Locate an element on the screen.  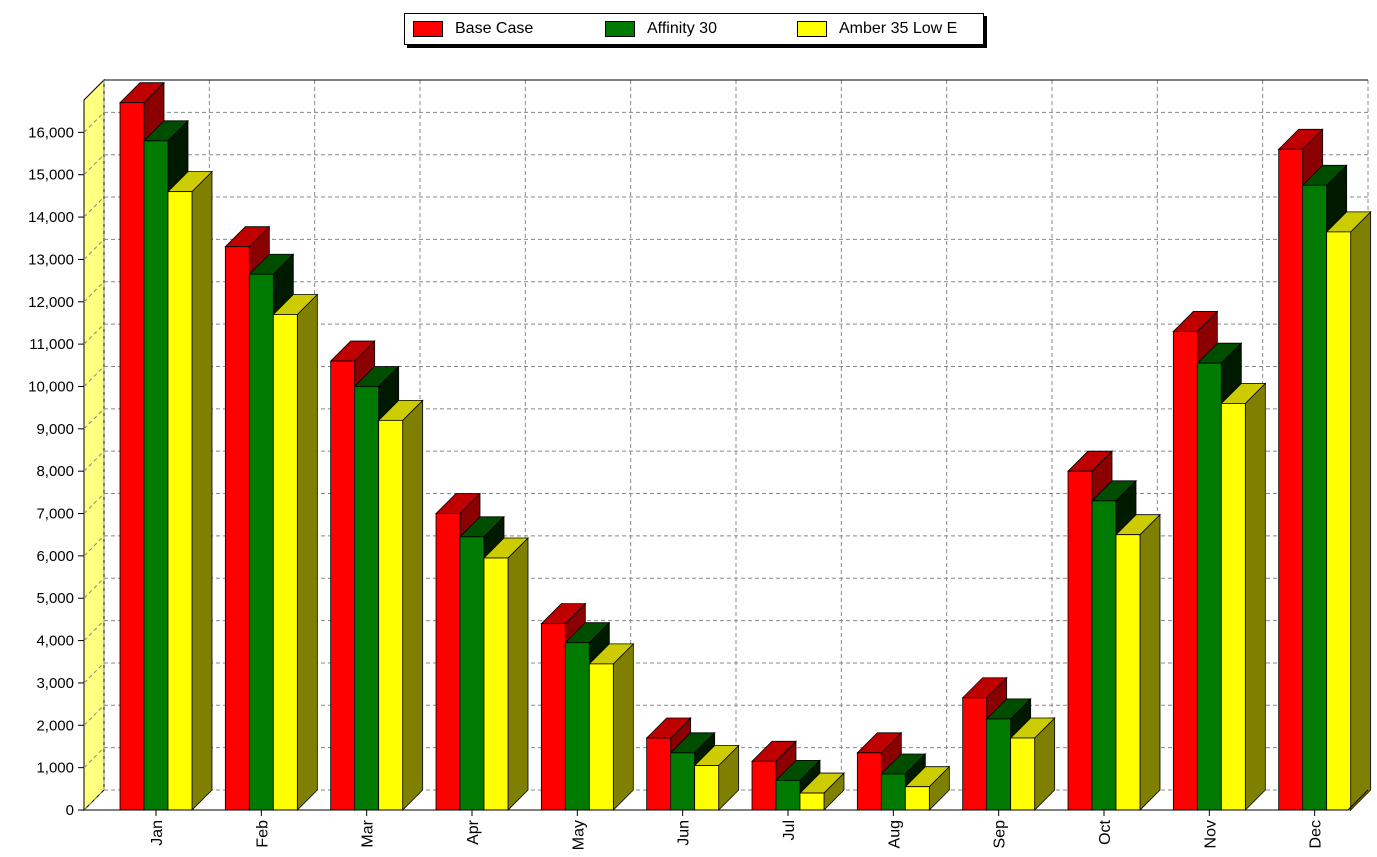
legend-item: Affinity 30 is located at coordinates (661, 29).